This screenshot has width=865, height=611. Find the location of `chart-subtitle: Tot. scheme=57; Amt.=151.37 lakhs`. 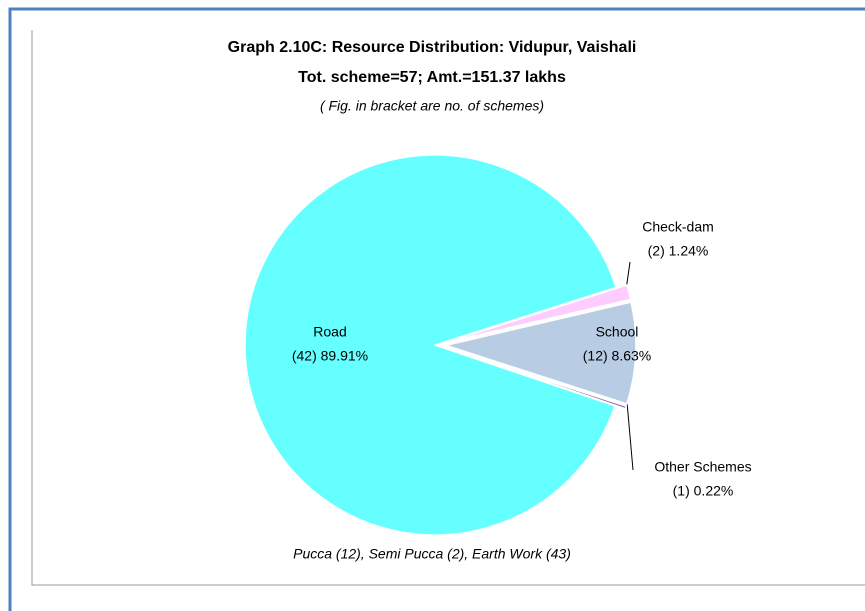

chart-subtitle: Tot. scheme=57; Amt.=151.37 lakhs is located at coordinates (432, 77).